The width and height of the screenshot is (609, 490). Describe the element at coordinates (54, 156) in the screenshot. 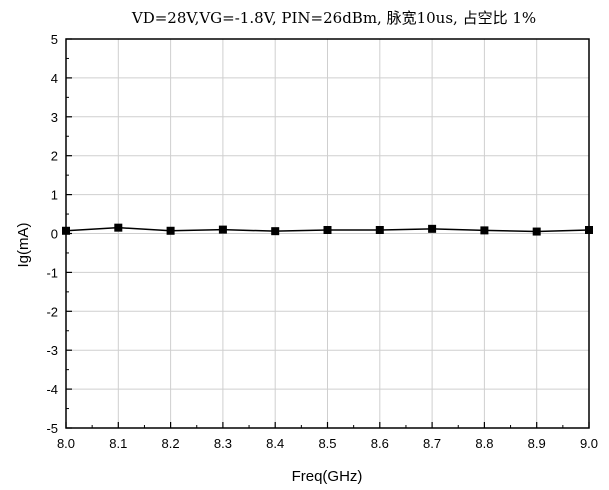

I see `y-tick-label: 2` at that location.